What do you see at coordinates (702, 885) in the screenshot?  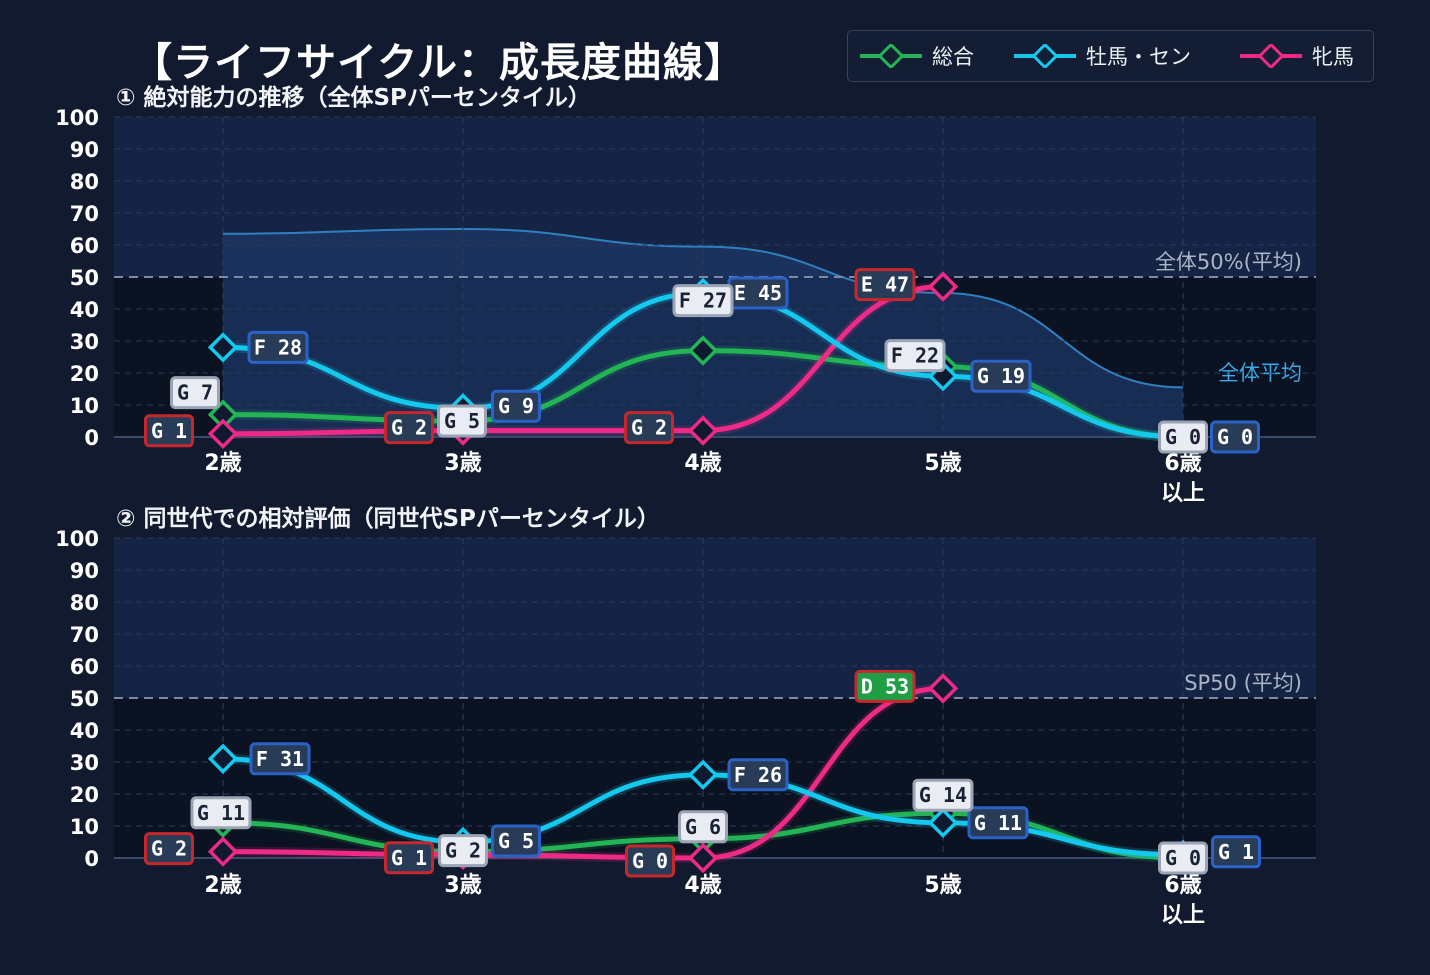 I see `chart2-x-tick-label: 4歳` at bounding box center [702, 885].